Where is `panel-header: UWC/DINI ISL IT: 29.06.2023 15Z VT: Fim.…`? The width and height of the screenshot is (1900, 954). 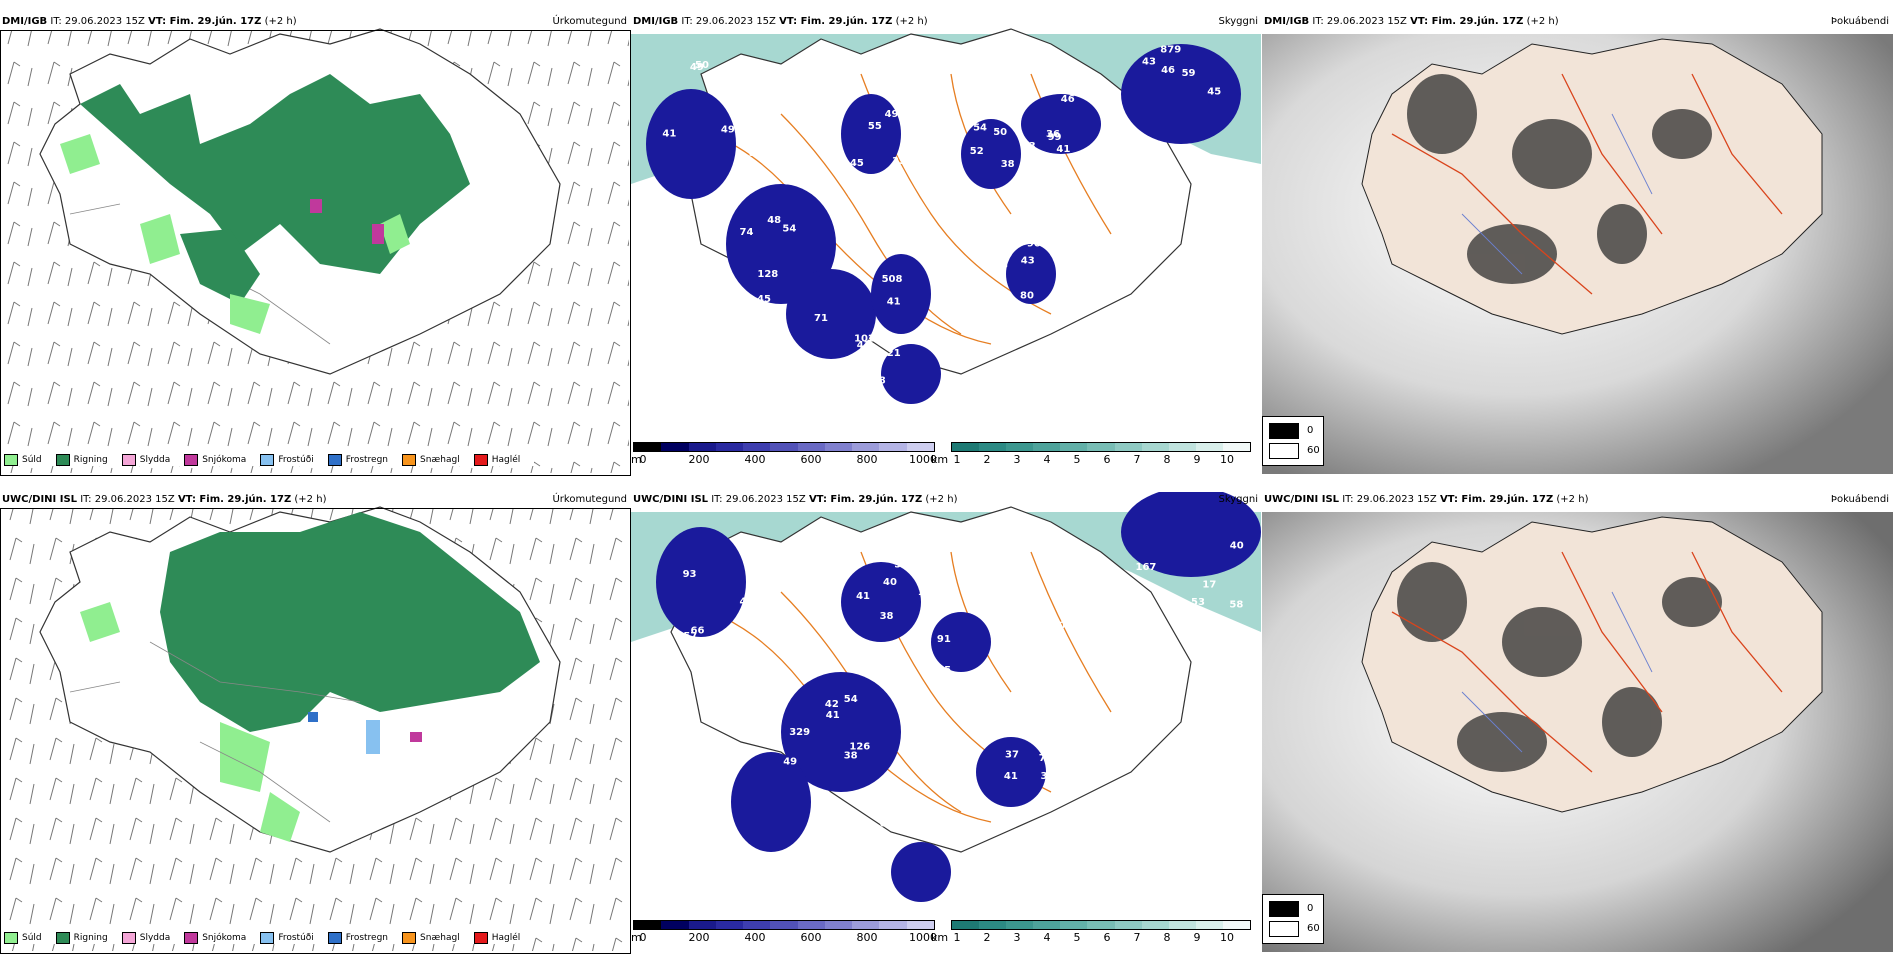 panel-header: UWC/DINI ISL IT: 29.06.2023 15Z VT: Fim.… is located at coordinates (1426, 499).